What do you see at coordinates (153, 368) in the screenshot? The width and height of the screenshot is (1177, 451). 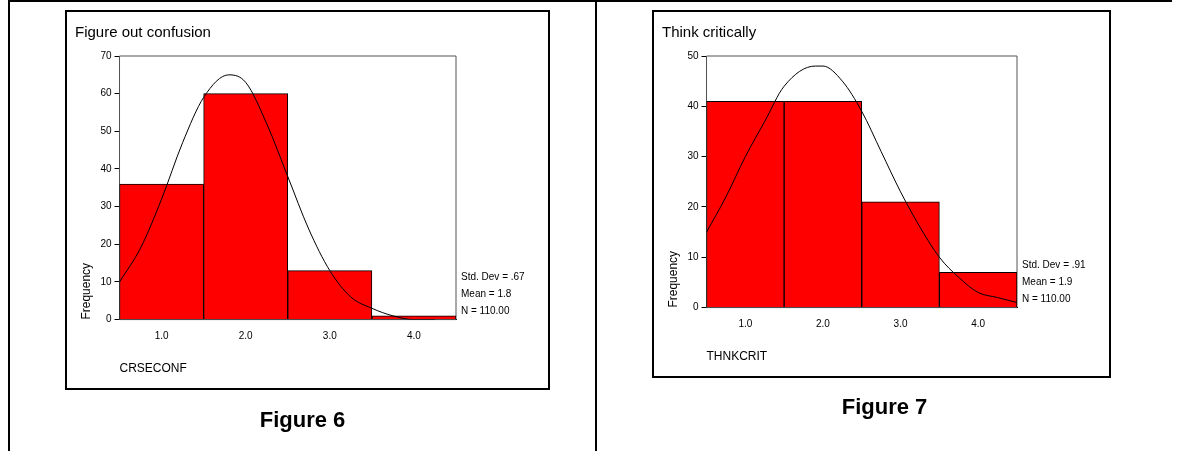 I see `x-axis-title: CRSECONF` at bounding box center [153, 368].